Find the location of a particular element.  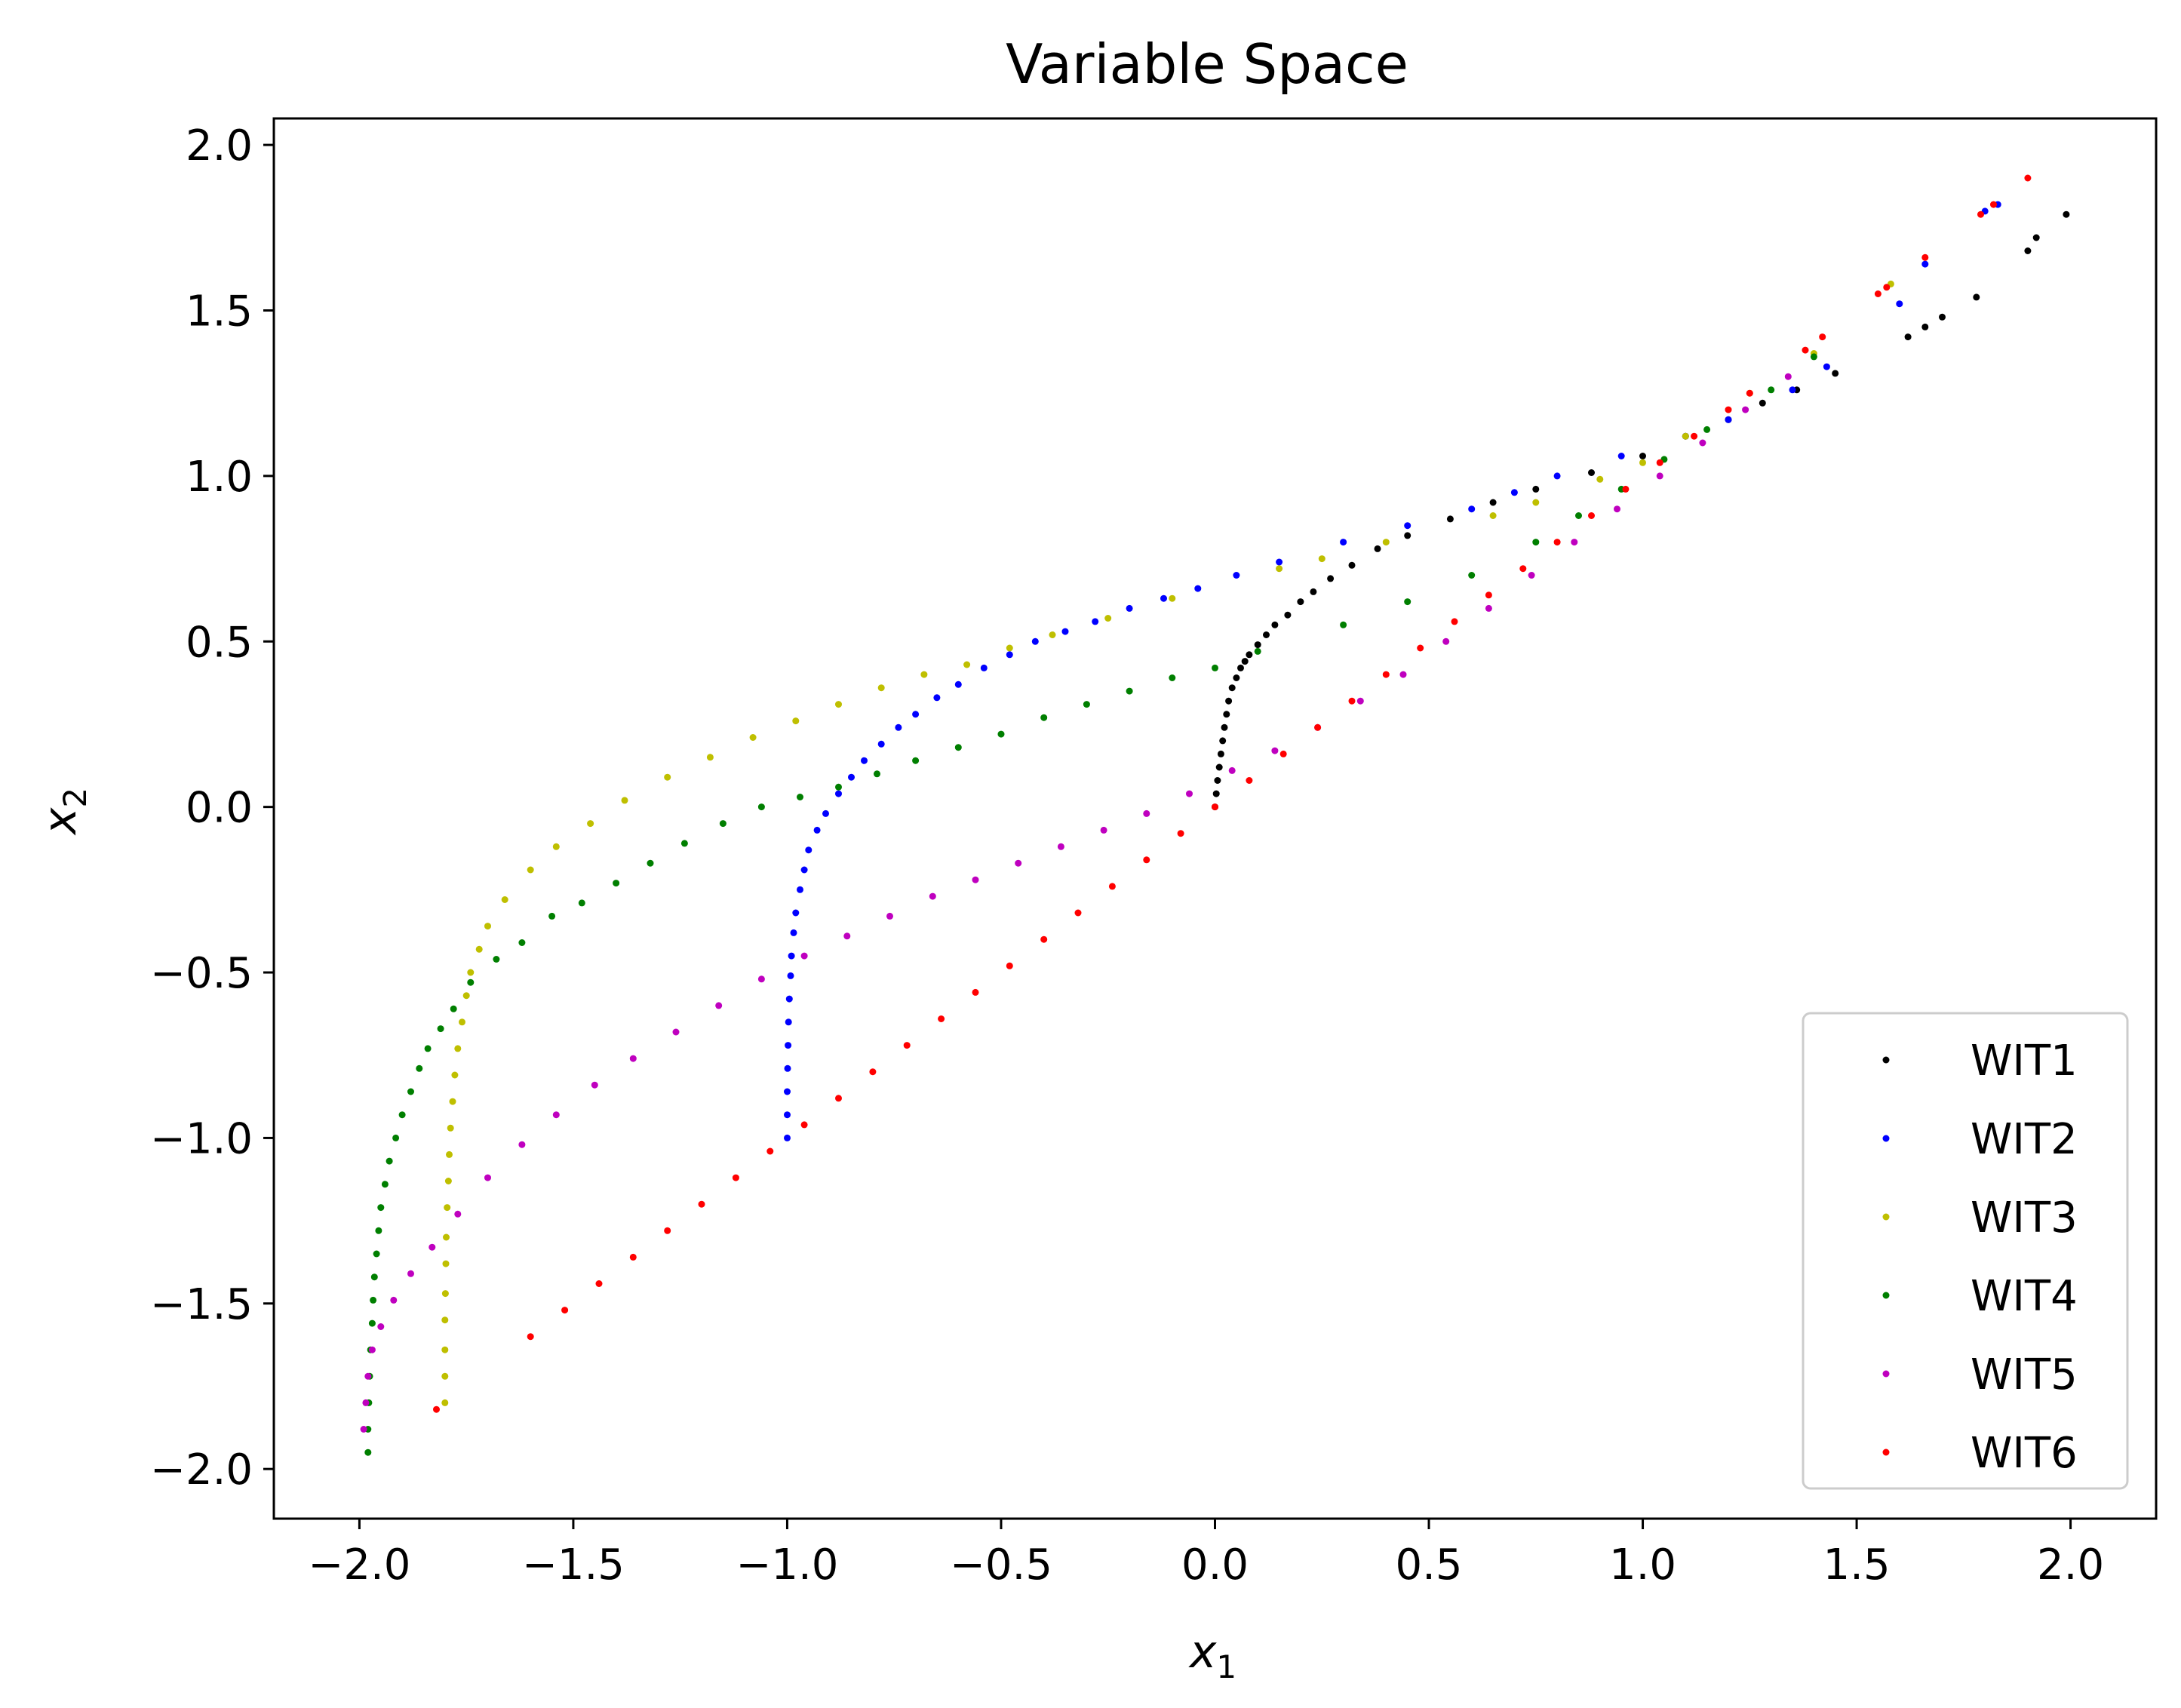

series-wit1 is located at coordinates (1641, 510).